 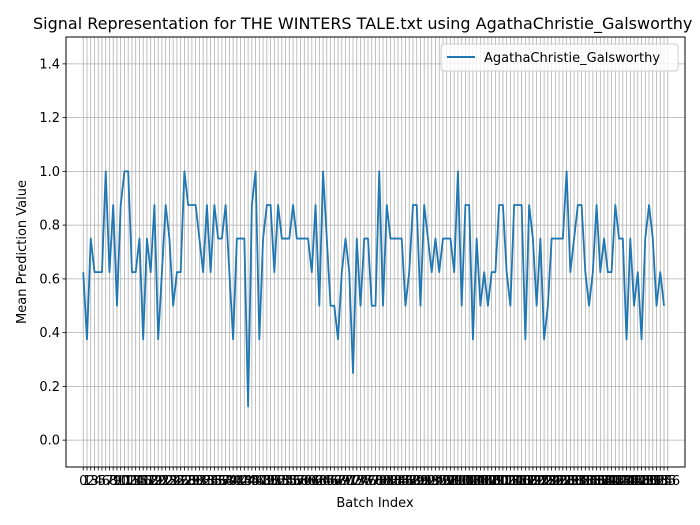 What do you see at coordinates (124, 481) in the screenshot?
I see `x-tick-label: 11` at bounding box center [124, 481].